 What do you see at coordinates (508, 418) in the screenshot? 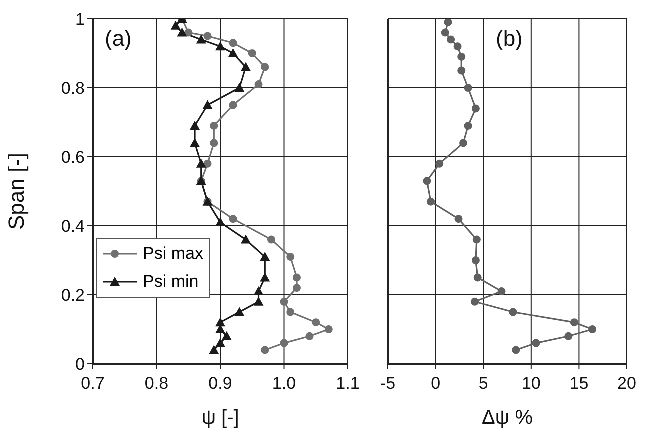
I see `x-axis-title: Δψ %` at bounding box center [508, 418].